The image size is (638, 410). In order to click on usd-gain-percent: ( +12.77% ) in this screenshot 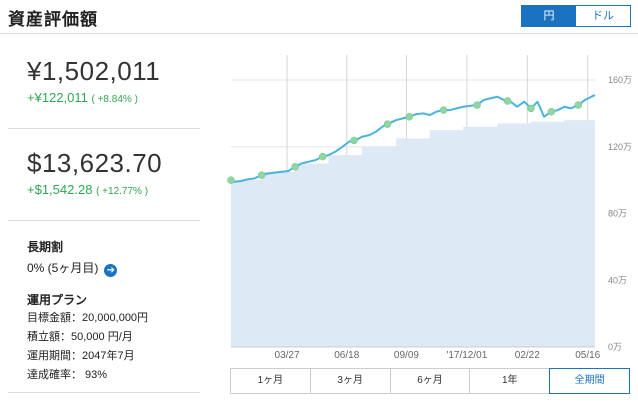, I will do `click(122, 191)`.